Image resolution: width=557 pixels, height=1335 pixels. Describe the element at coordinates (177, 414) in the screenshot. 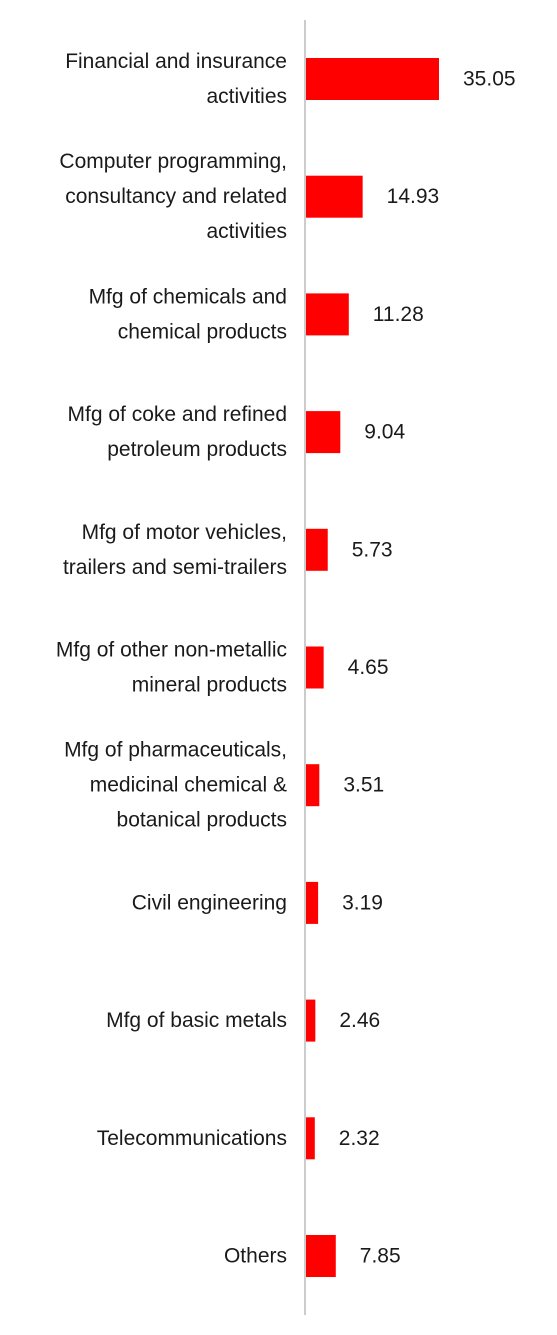

I see `category-label-line: Mfg of coke and refined` at that location.